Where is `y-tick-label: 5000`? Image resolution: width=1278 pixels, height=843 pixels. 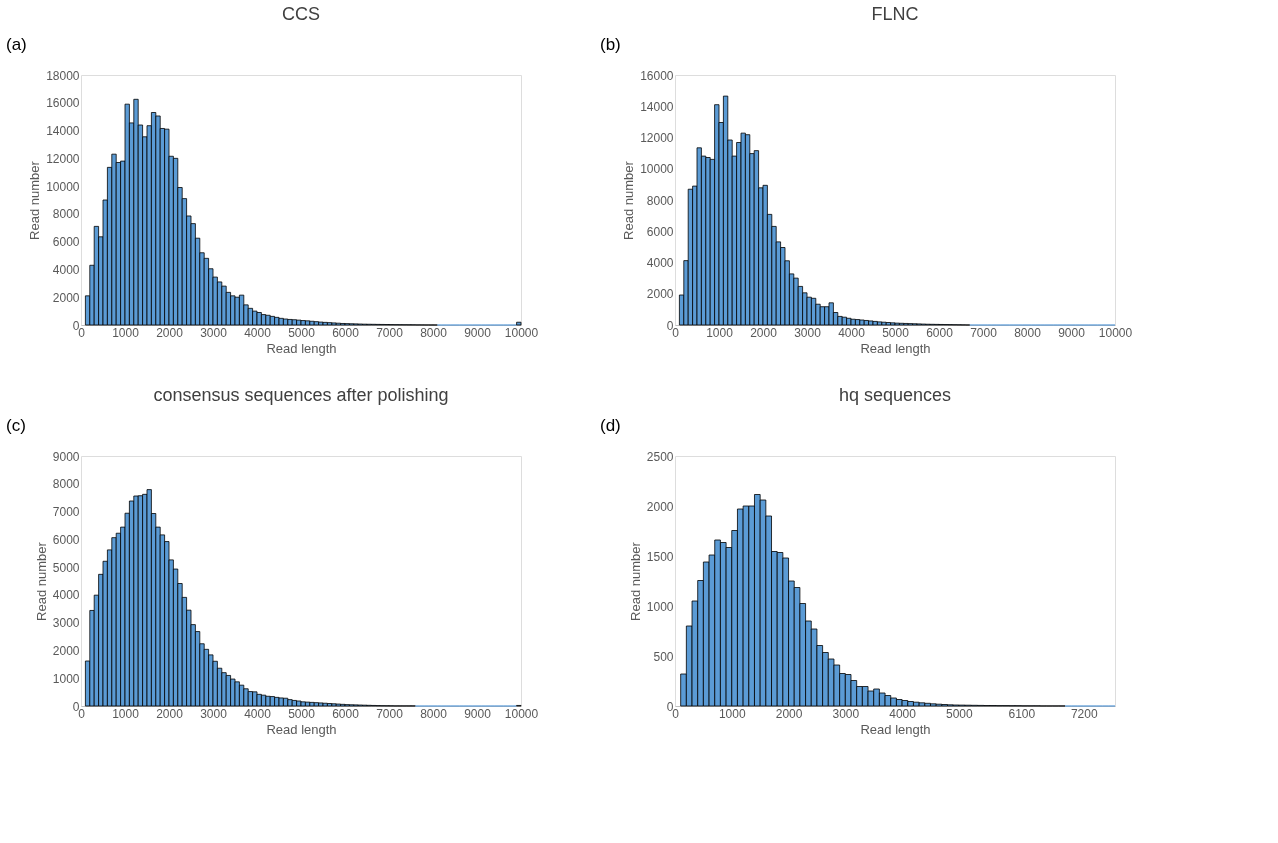
y-tick-label: 5000 is located at coordinates (66, 567).